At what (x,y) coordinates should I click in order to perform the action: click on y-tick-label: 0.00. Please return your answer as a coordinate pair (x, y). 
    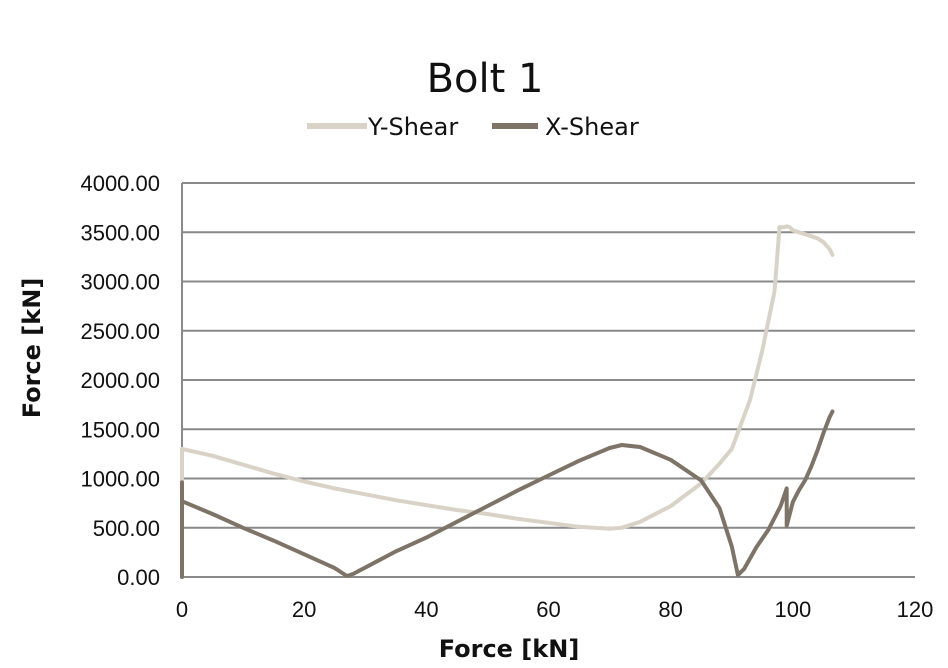
    Looking at the image, I should click on (138, 577).